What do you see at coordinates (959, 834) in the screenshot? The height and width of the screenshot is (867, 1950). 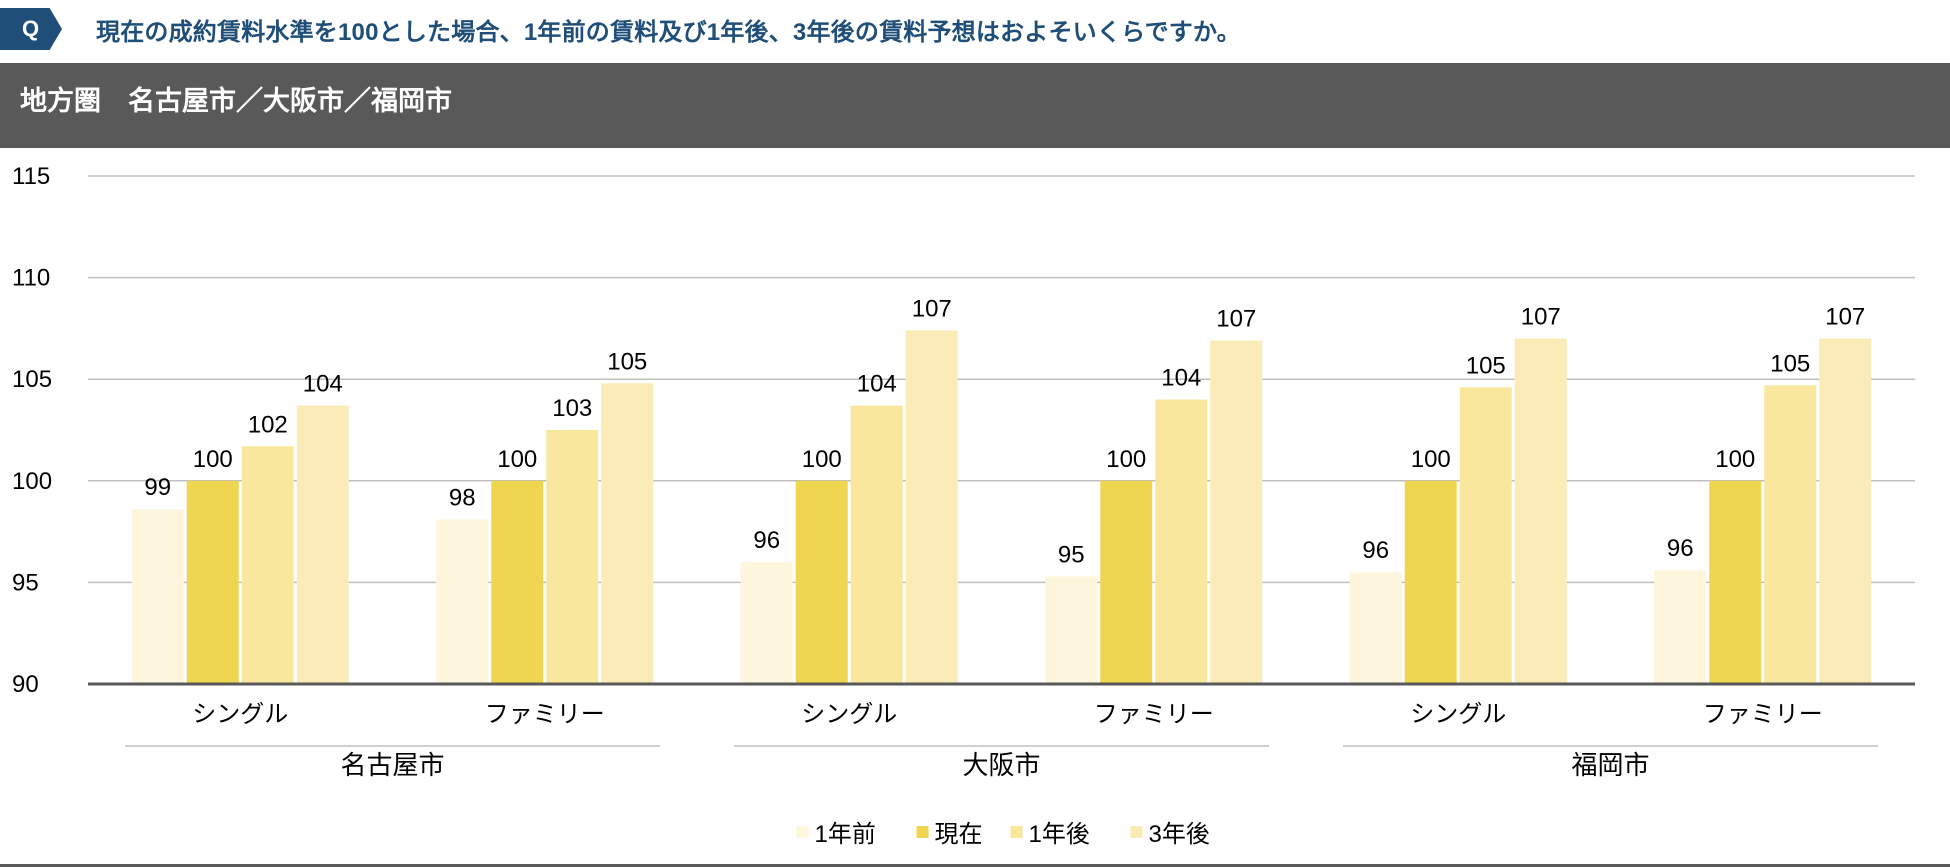 I see `legend-label: 現在` at bounding box center [959, 834].